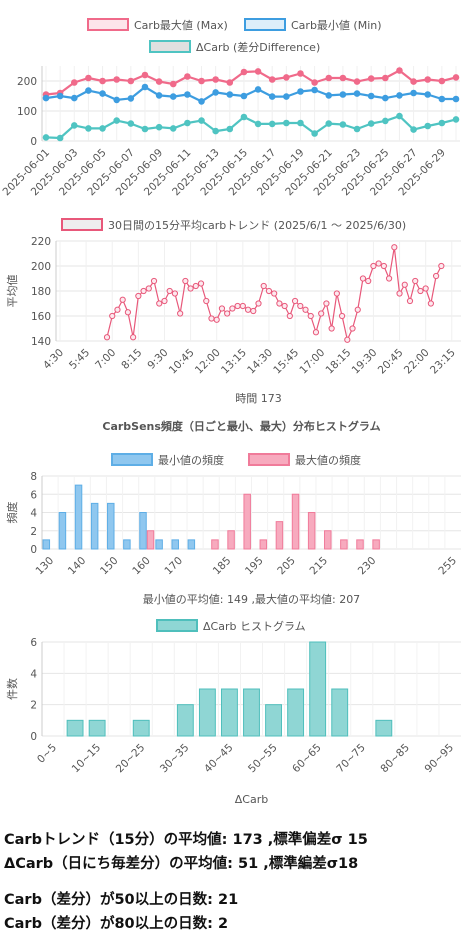 The height and width of the screenshot is (936, 469). Describe the element at coordinates (82, 224) in the screenshot. I see `legend-trend-swatch` at that location.